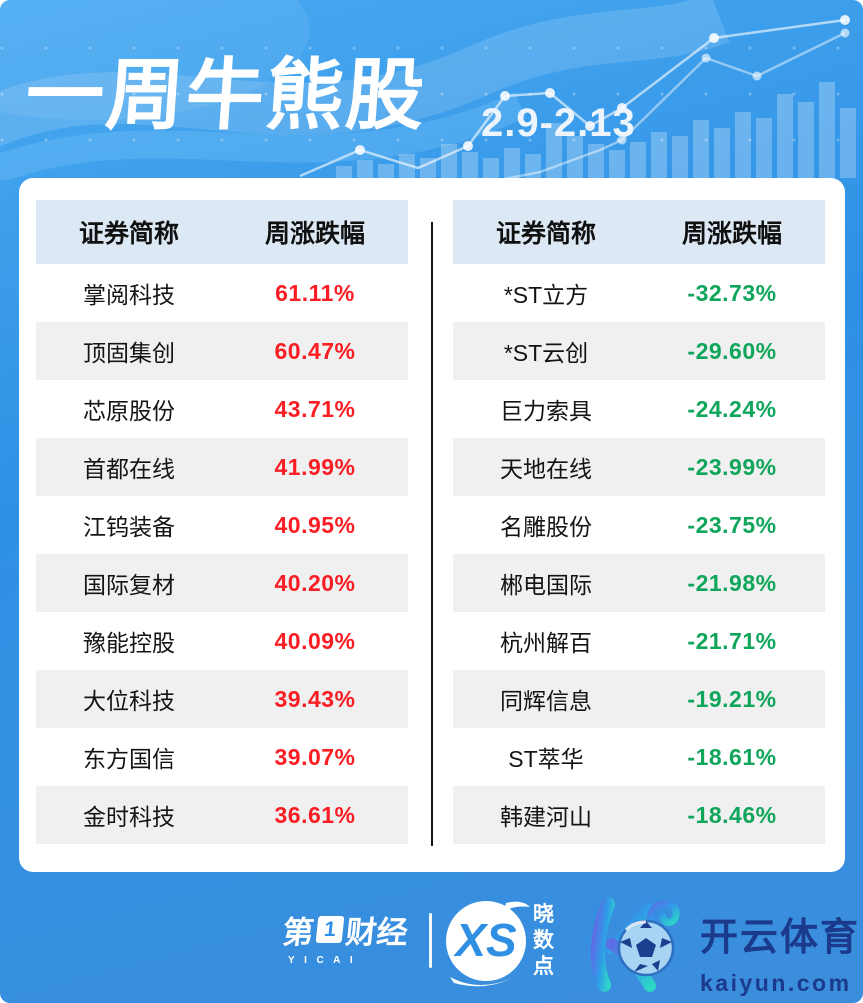  I want to click on table-row: ST萃华 -18.61%, so click(639, 757).